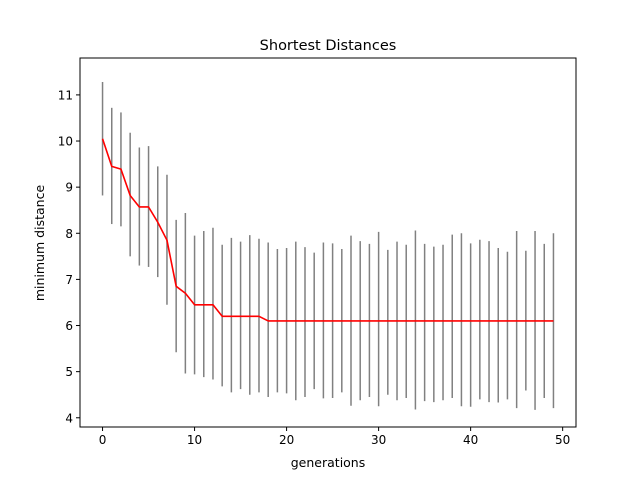 The height and width of the screenshot is (484, 640). What do you see at coordinates (334, 437) in the screenshot?
I see `x-axis-ticks: 0 10 20 30 40 50` at bounding box center [334, 437].